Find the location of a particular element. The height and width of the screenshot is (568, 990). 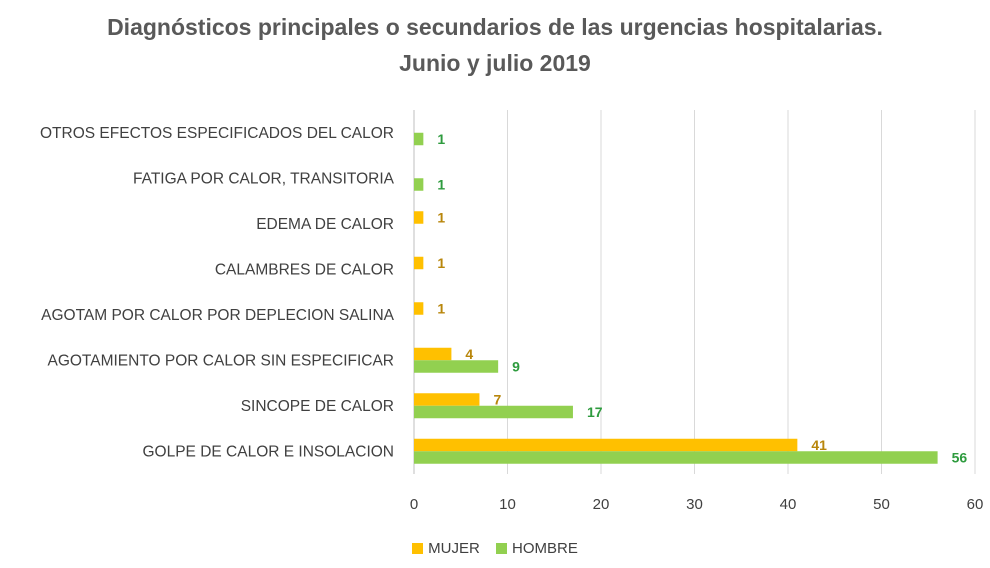

category-label: AGOTAM POR CALOR POR DEPLECION SALINA is located at coordinates (218, 315).